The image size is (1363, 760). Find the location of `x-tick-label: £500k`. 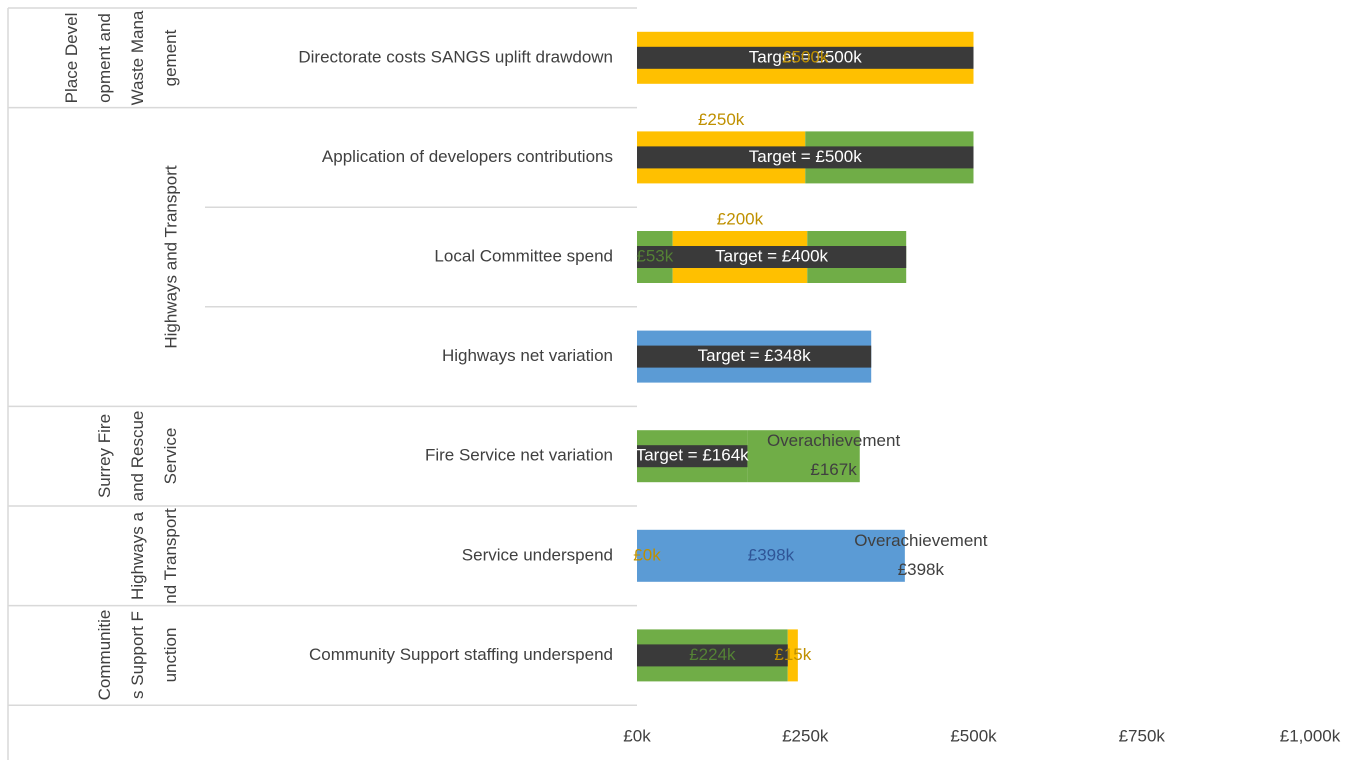

x-tick-label: £500k is located at coordinates (973, 735).